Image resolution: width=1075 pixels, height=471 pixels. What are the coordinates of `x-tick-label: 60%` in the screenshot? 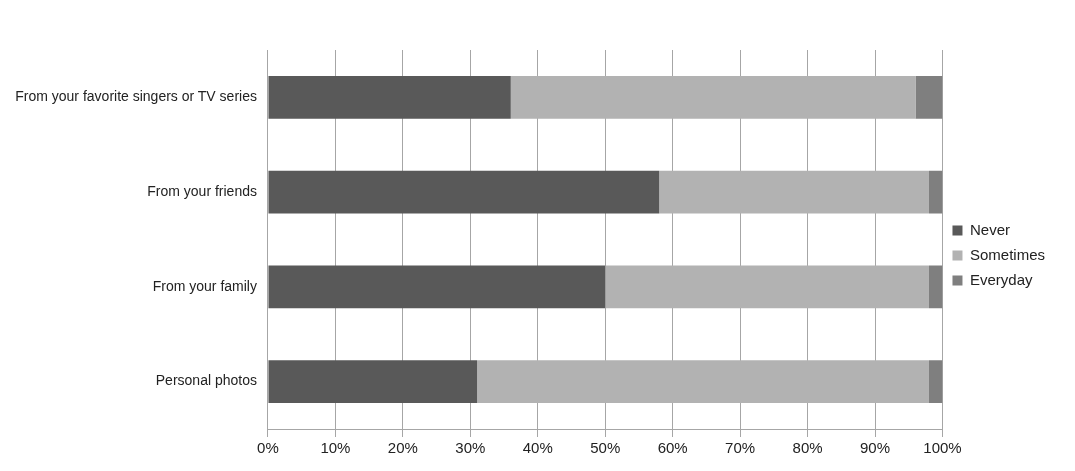 It's located at (672, 448).